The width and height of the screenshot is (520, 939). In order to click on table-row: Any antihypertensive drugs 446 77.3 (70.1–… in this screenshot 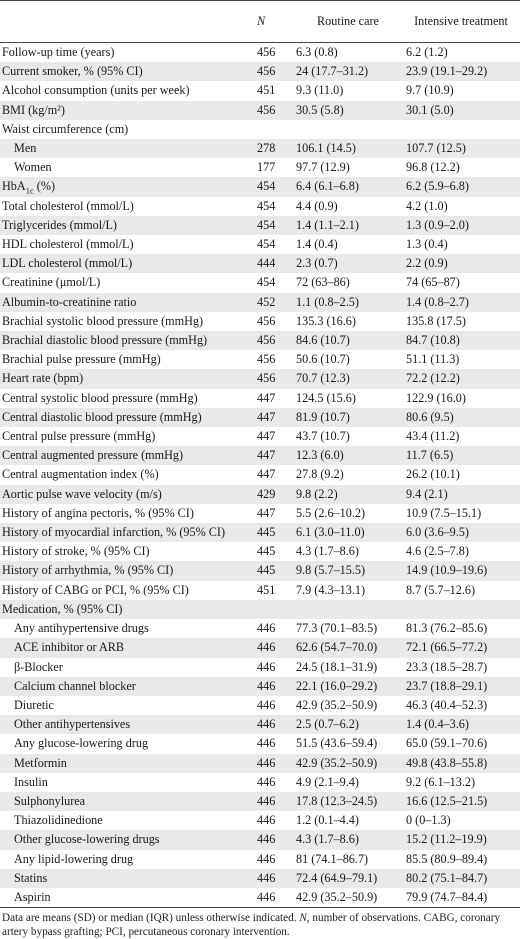, I will do `click(260, 628)`.